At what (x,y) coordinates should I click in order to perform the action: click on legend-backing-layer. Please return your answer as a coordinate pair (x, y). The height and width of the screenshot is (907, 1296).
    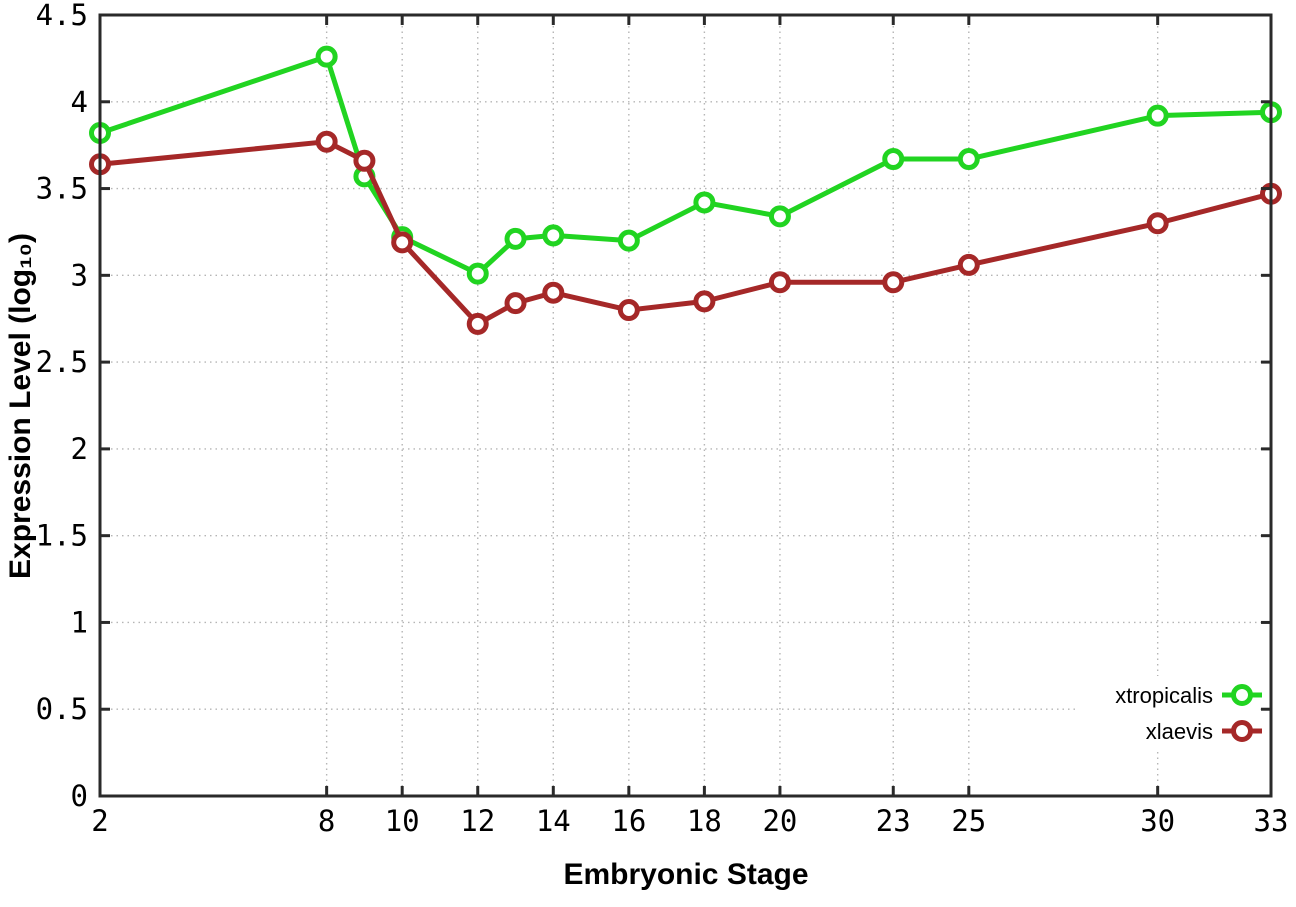
    Looking at the image, I should click on (1168, 714).